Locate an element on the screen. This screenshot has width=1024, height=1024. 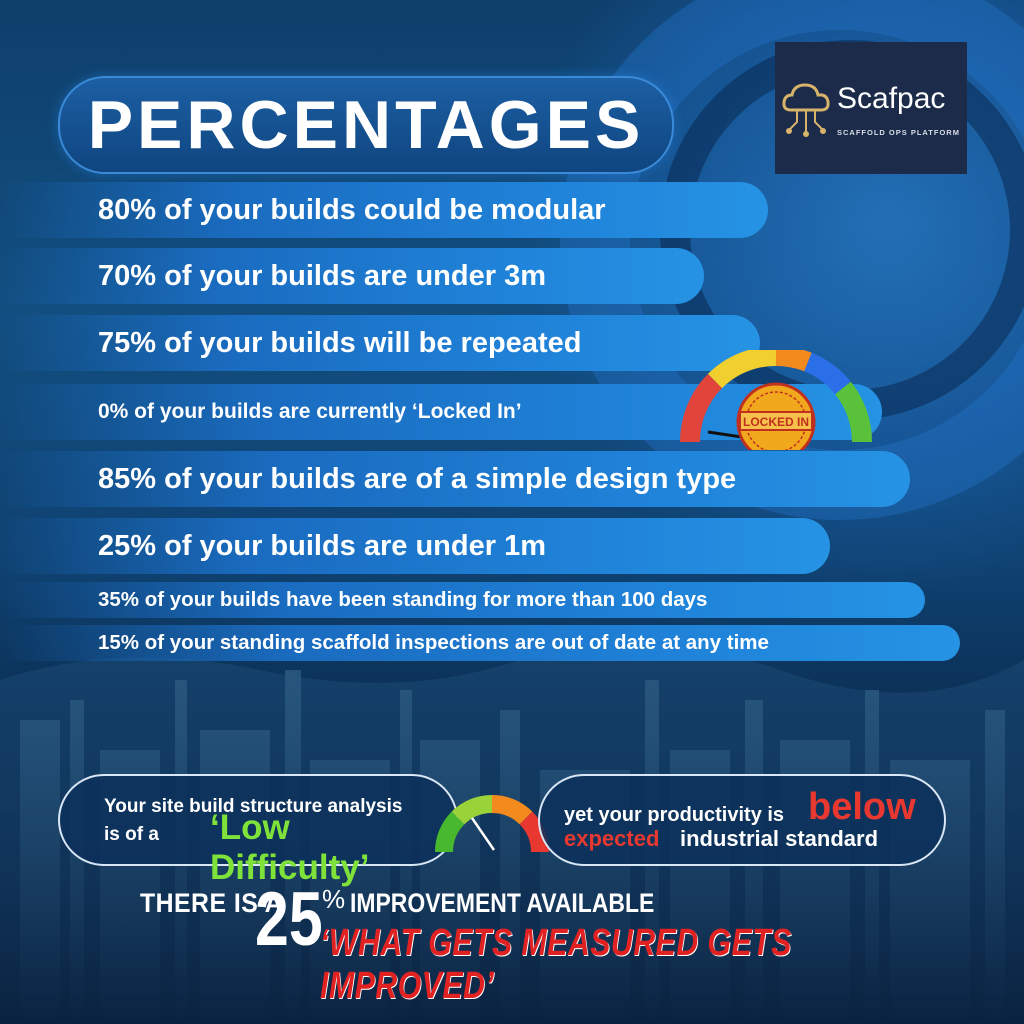
difficulty-gauge is located at coordinates (492, 823).